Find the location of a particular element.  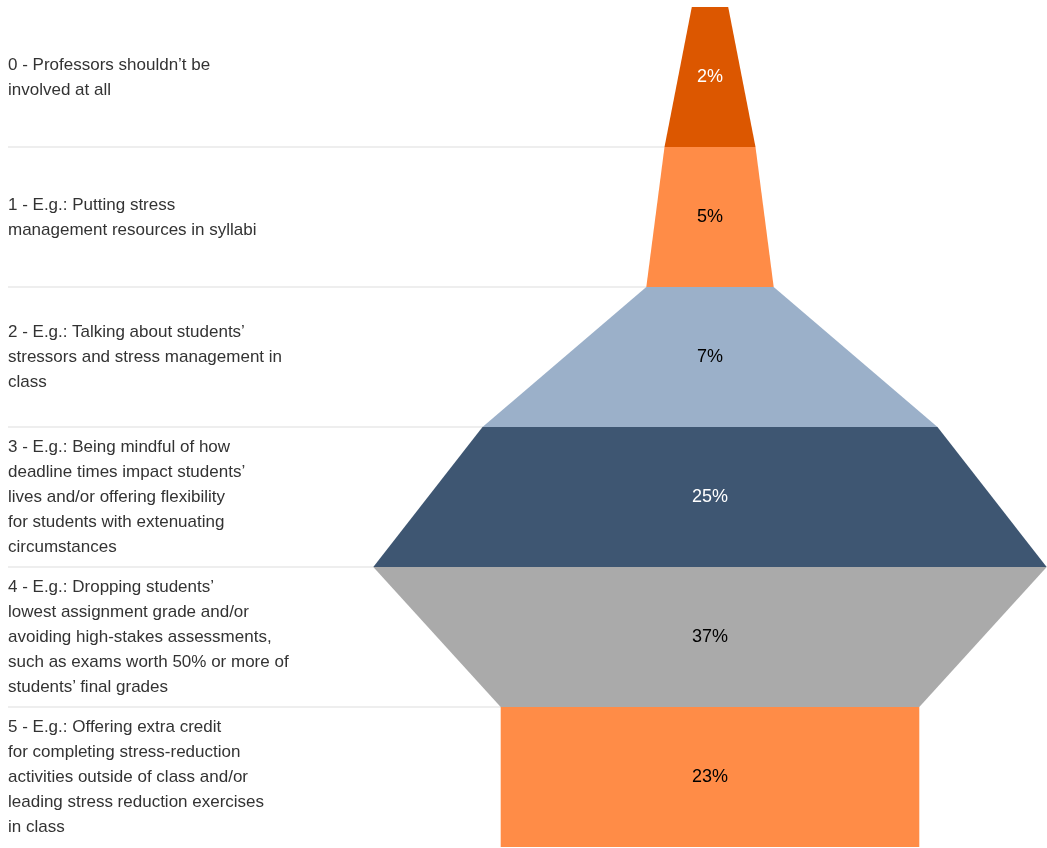

category-label: 4 - E.g.: Dropping students’ lowest assignment grade and/or avoiding high-stakes assessments, such as exams worth 50% or more of students’ final grades is located at coordinates (148, 636).